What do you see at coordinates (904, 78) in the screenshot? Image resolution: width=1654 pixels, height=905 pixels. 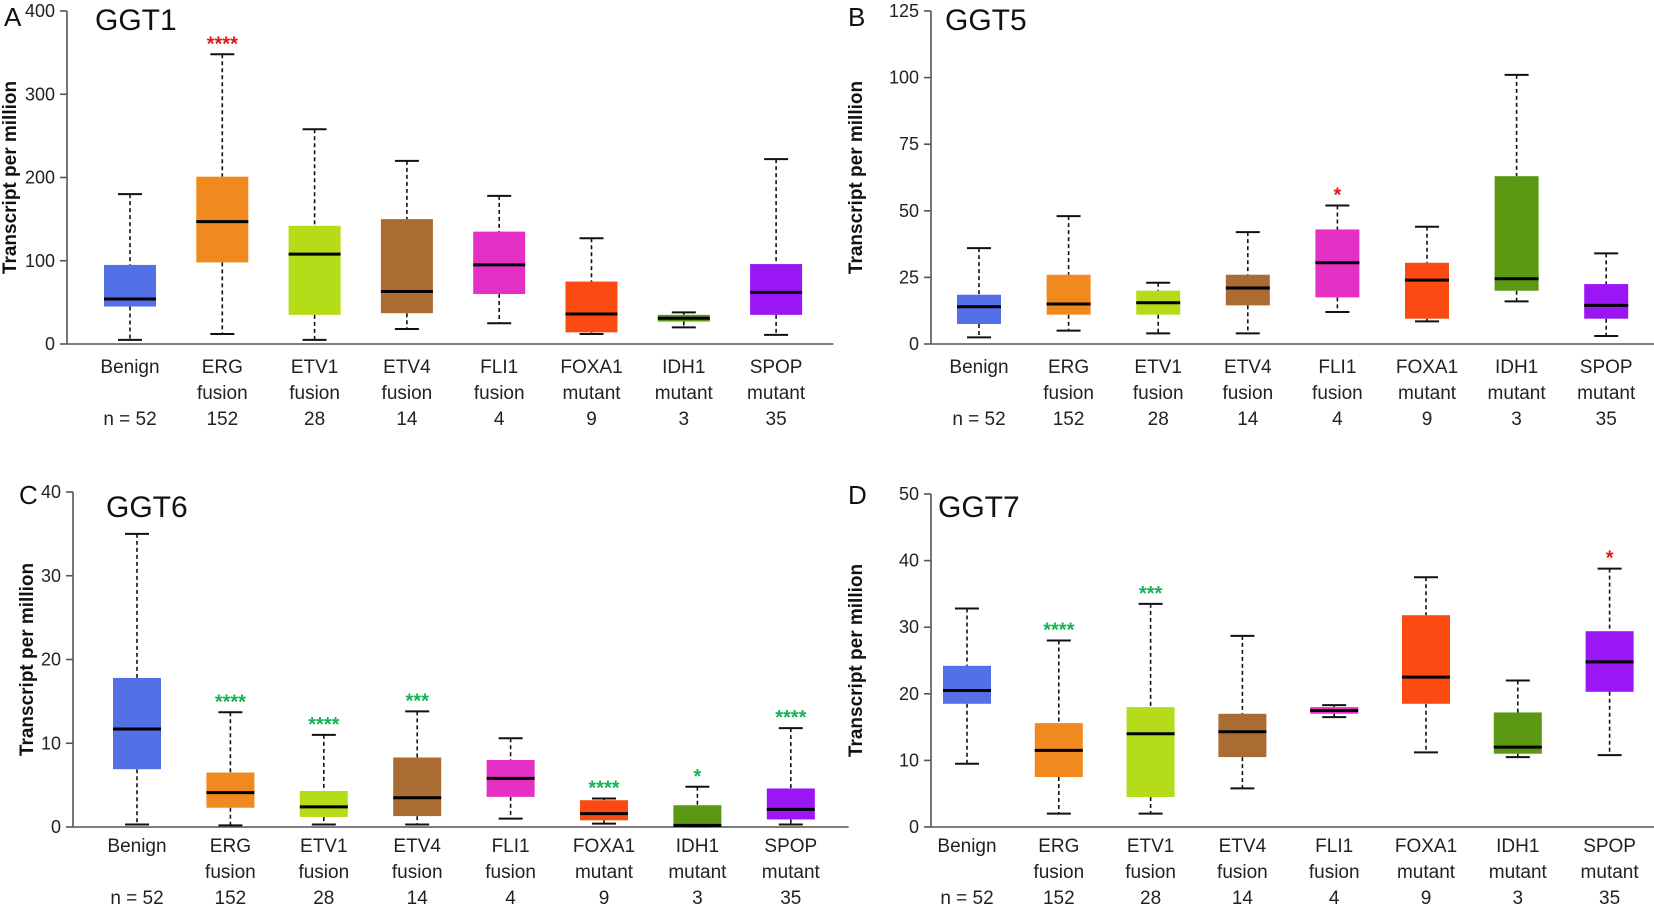 I see `y-tick-label: 100` at bounding box center [904, 78].